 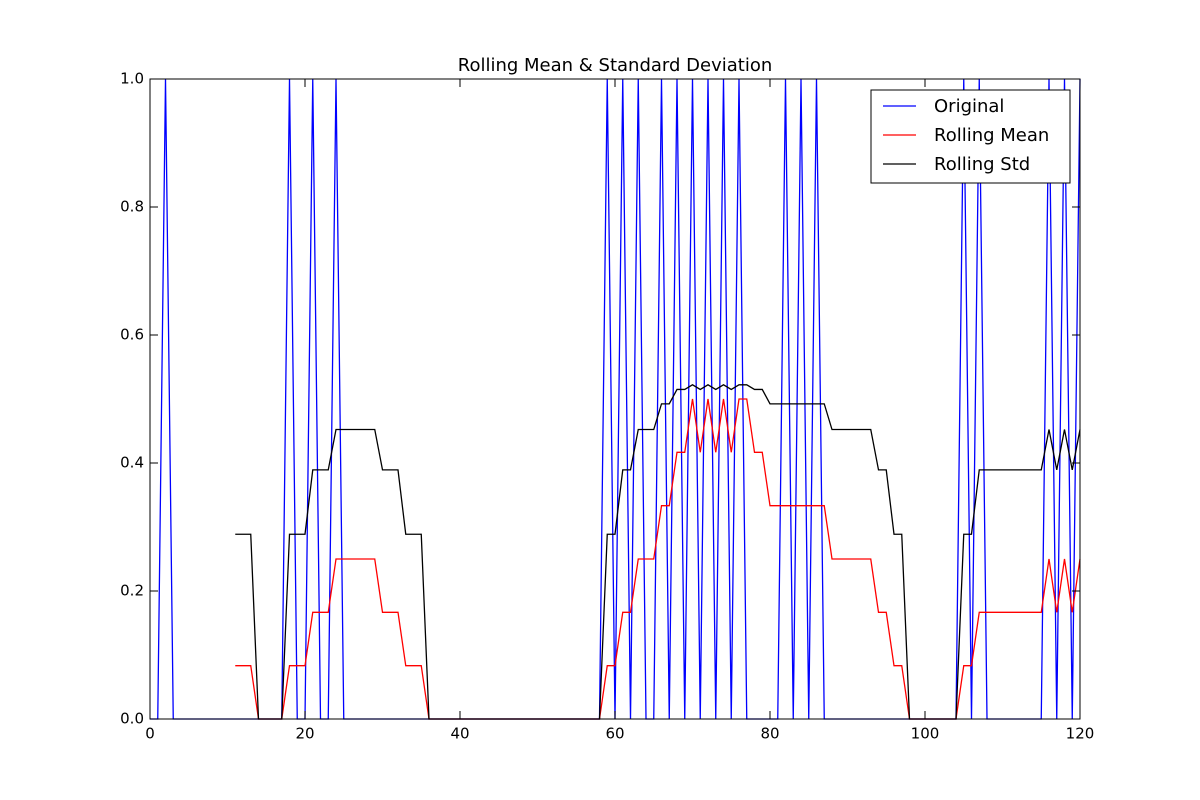 What do you see at coordinates (132, 591) in the screenshot?
I see `y-tick-label: 0.2` at bounding box center [132, 591].